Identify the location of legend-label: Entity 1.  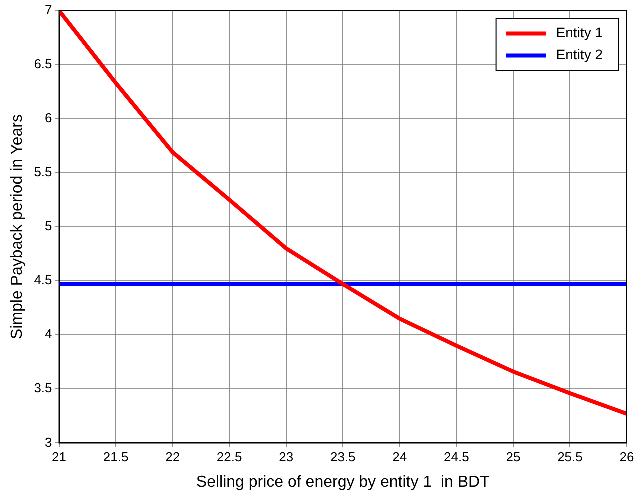
(580, 32).